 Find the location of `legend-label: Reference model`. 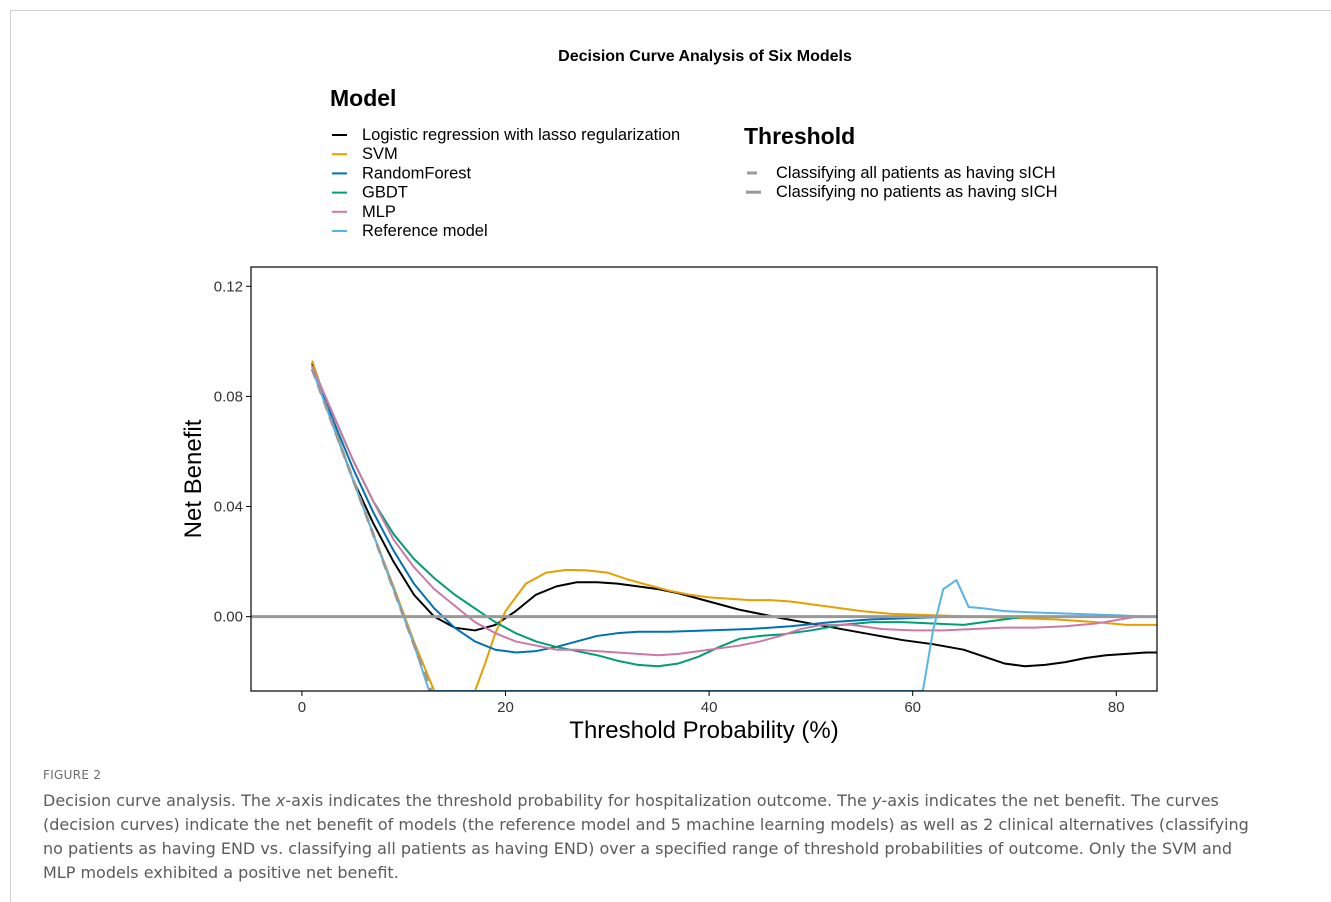

legend-label: Reference model is located at coordinates (425, 231).